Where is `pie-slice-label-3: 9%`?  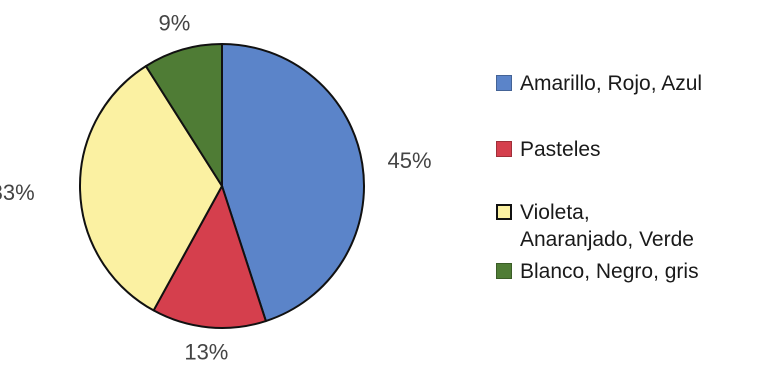 pie-slice-label-3: 9% is located at coordinates (175, 22).